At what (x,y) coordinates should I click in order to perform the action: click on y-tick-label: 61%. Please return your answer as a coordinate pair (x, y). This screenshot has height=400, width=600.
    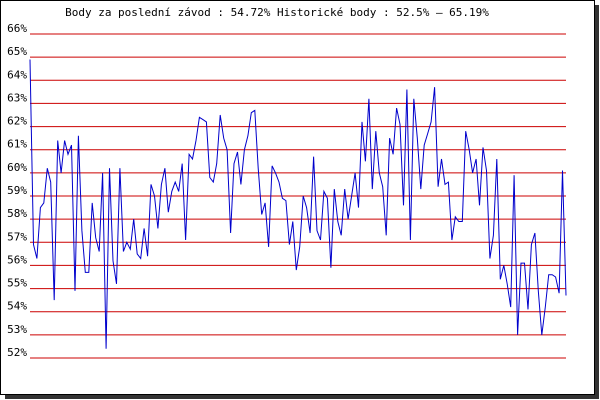
    Looking at the image, I should click on (17, 144).